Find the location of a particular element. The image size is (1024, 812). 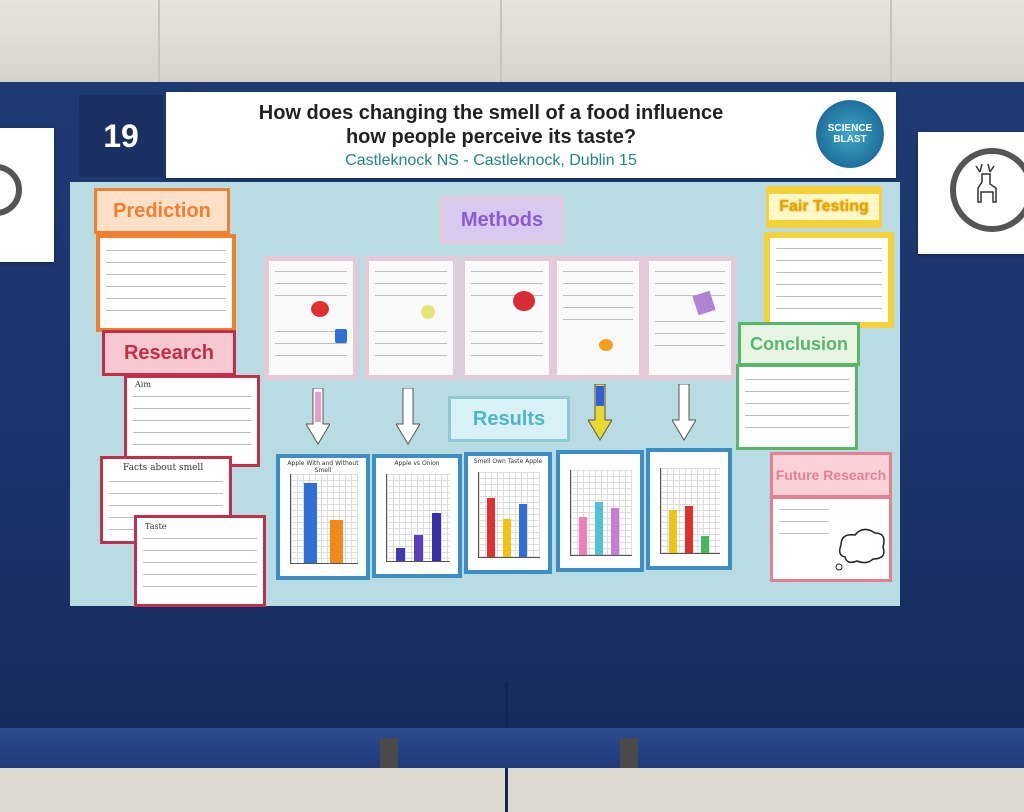

right-side-poster is located at coordinates (971, 193).